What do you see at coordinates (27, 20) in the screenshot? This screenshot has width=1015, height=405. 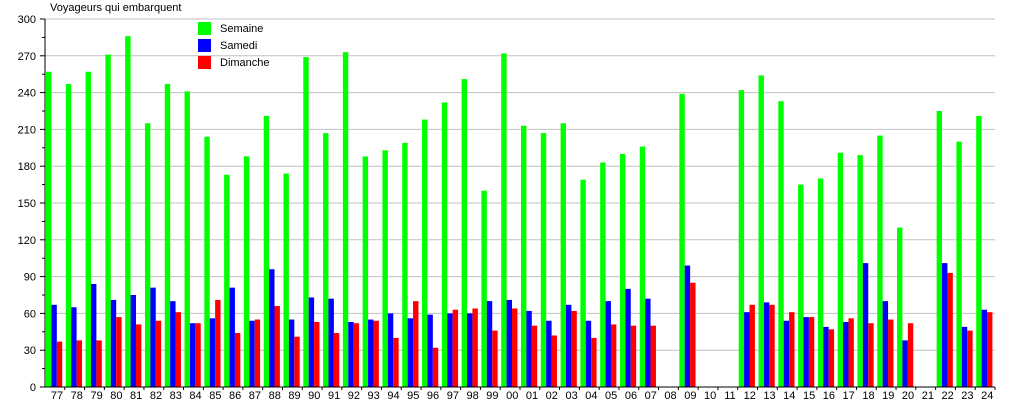 I see `y-tick-label: 300` at bounding box center [27, 20].